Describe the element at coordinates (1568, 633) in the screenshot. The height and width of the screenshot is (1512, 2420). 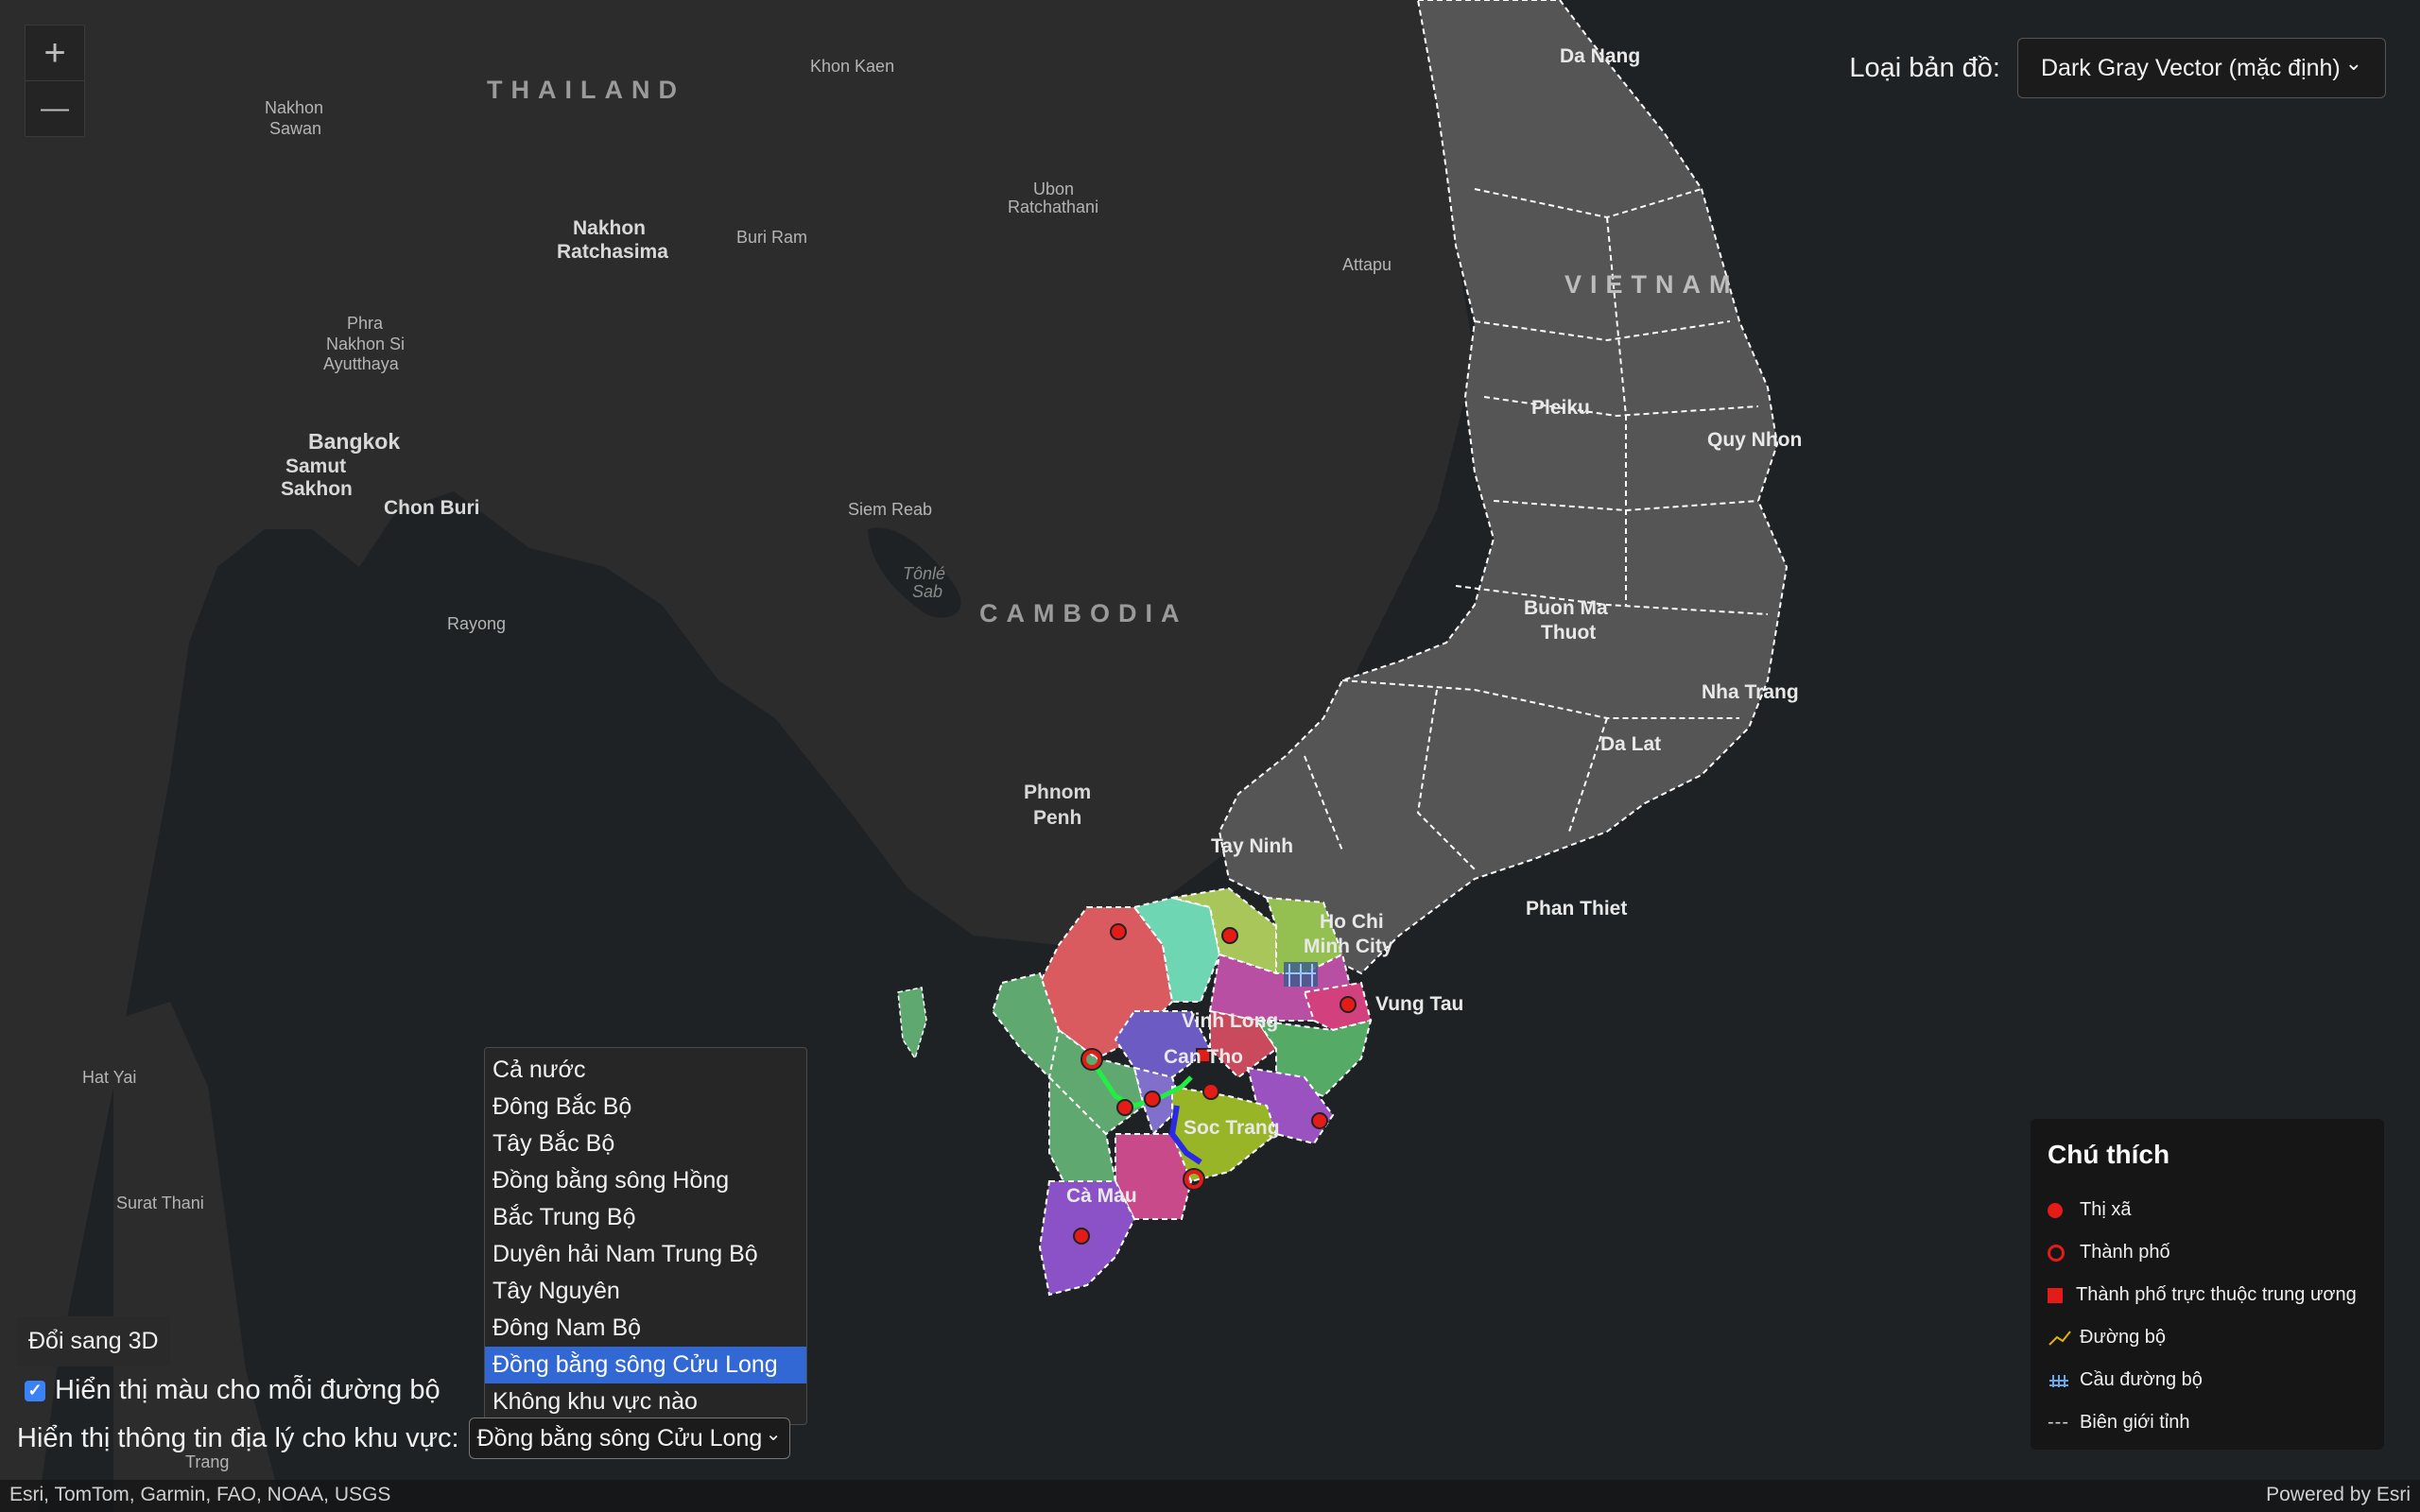
I see `label-thuot: Thuot` at that location.